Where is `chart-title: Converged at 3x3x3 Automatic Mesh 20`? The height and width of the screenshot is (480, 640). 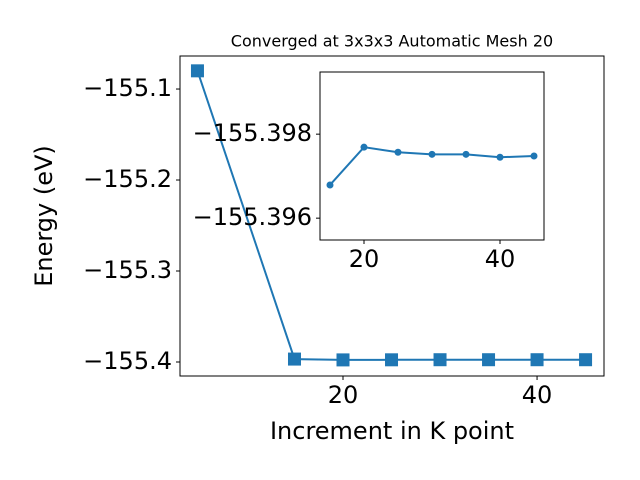 chart-title: Converged at 3x3x3 Automatic Mesh 20 is located at coordinates (392, 41).